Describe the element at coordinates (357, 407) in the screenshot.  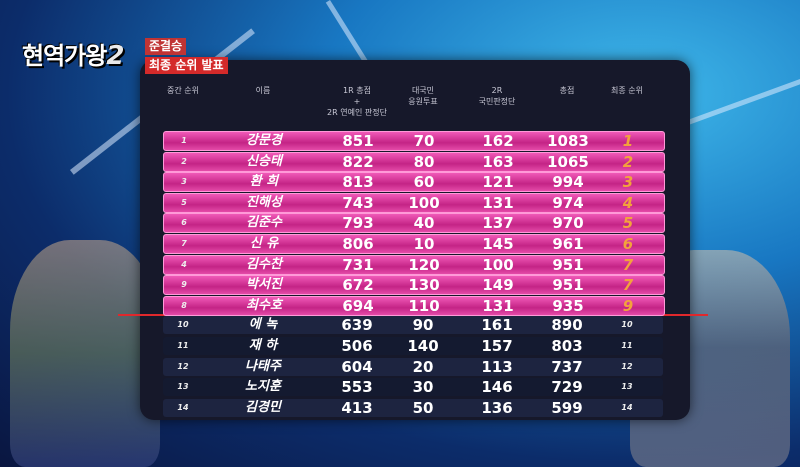
I see `score-r1-r2: 413` at that location.